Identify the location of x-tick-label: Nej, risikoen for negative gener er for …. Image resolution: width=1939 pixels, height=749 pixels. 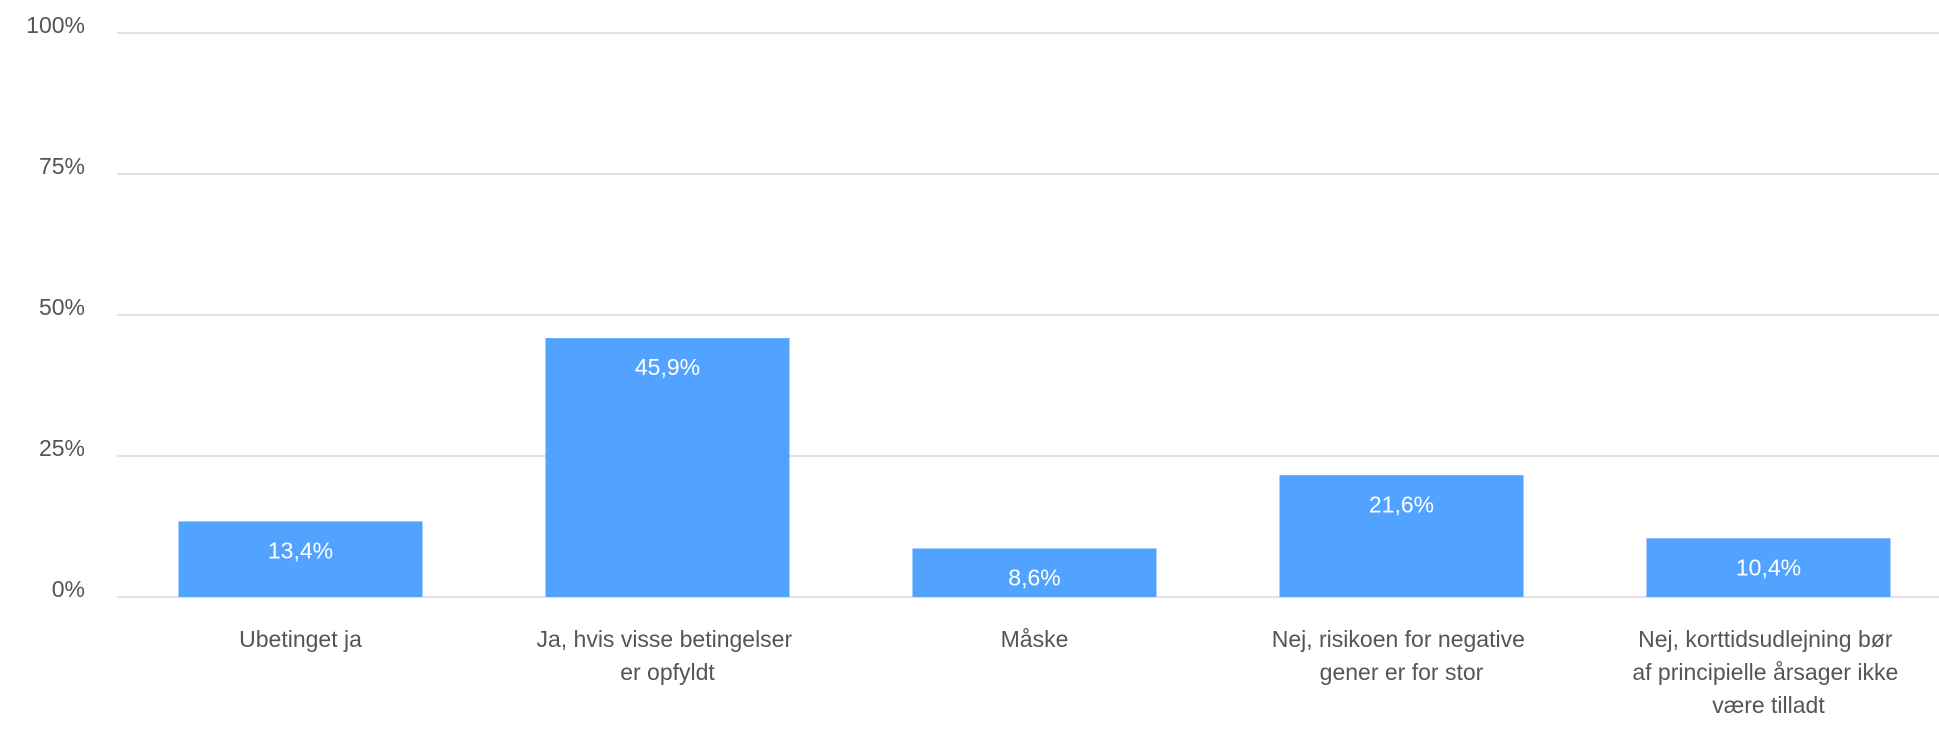
(1402, 655).